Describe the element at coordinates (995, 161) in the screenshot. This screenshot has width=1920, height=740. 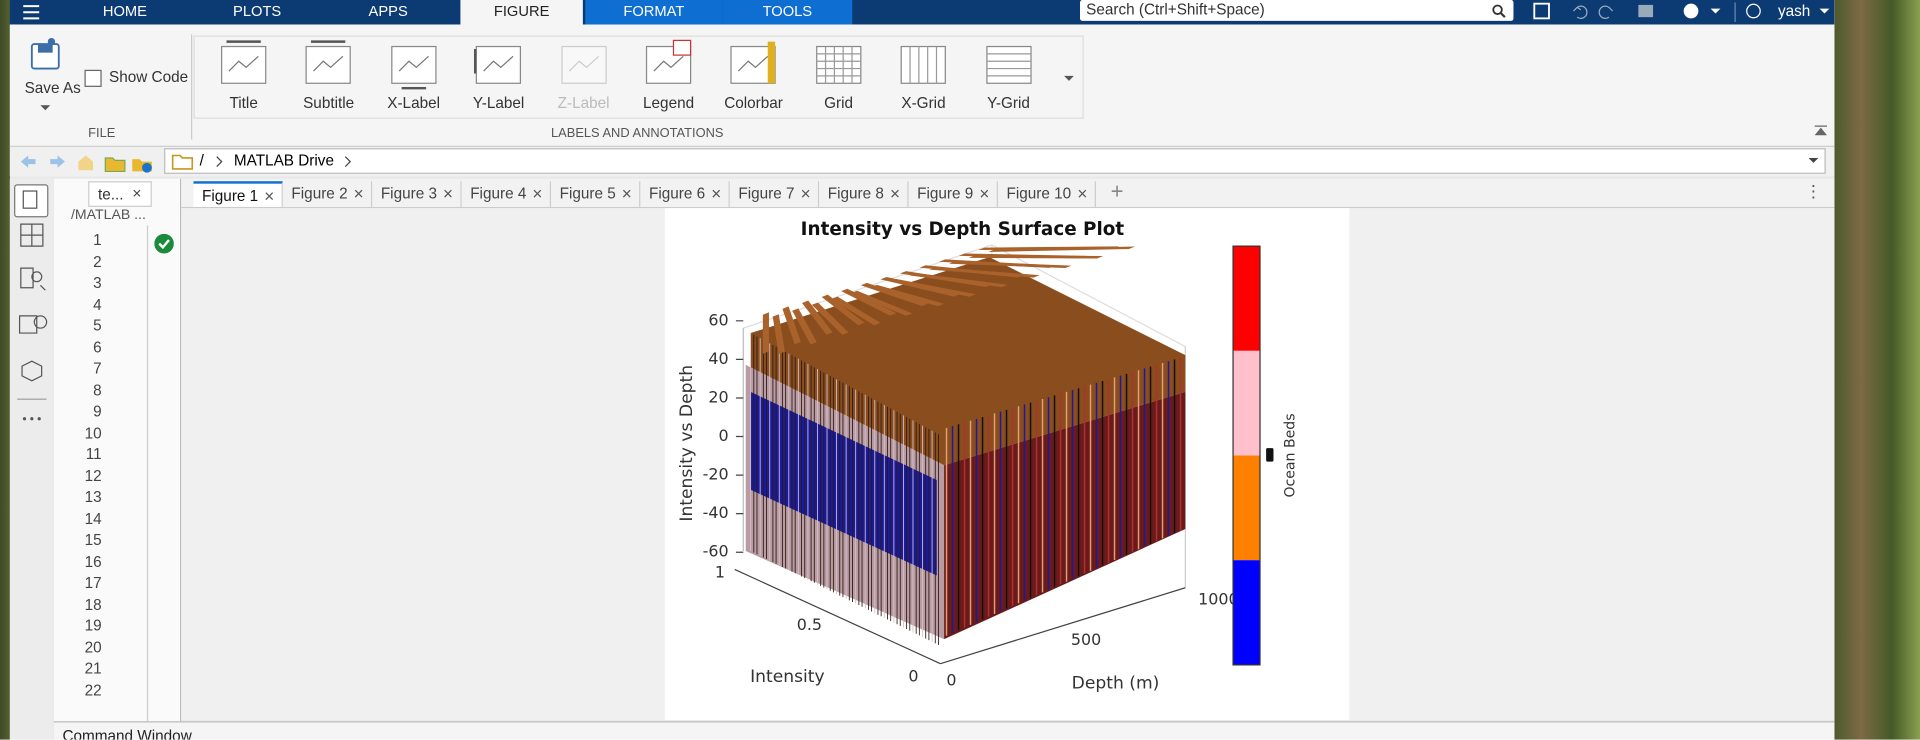
I see `address-field: / MATLAB Drive` at that location.